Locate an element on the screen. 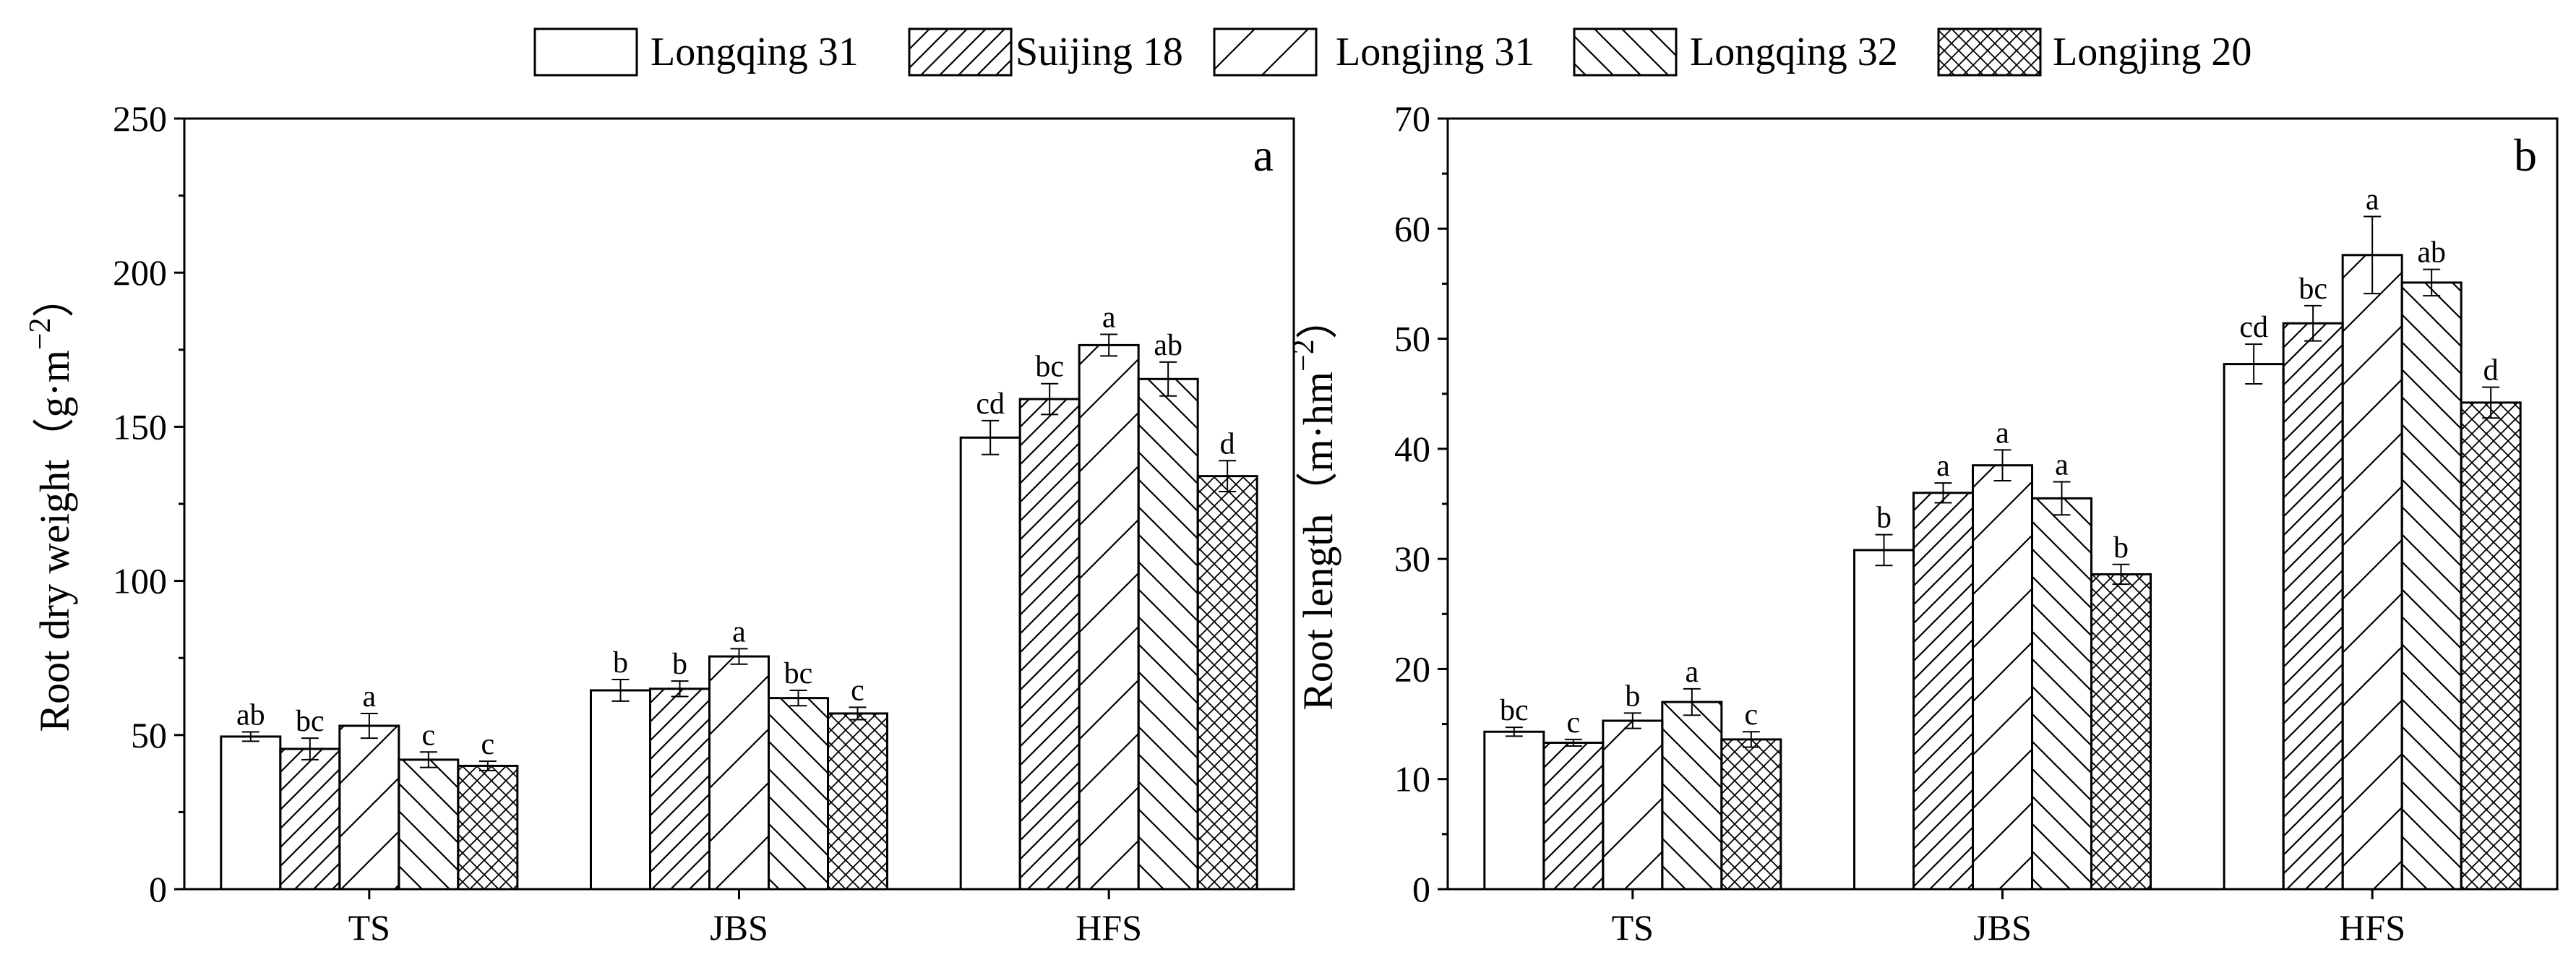 The width and height of the screenshot is (2576, 960). y-tick-label: 250 is located at coordinates (140, 118).